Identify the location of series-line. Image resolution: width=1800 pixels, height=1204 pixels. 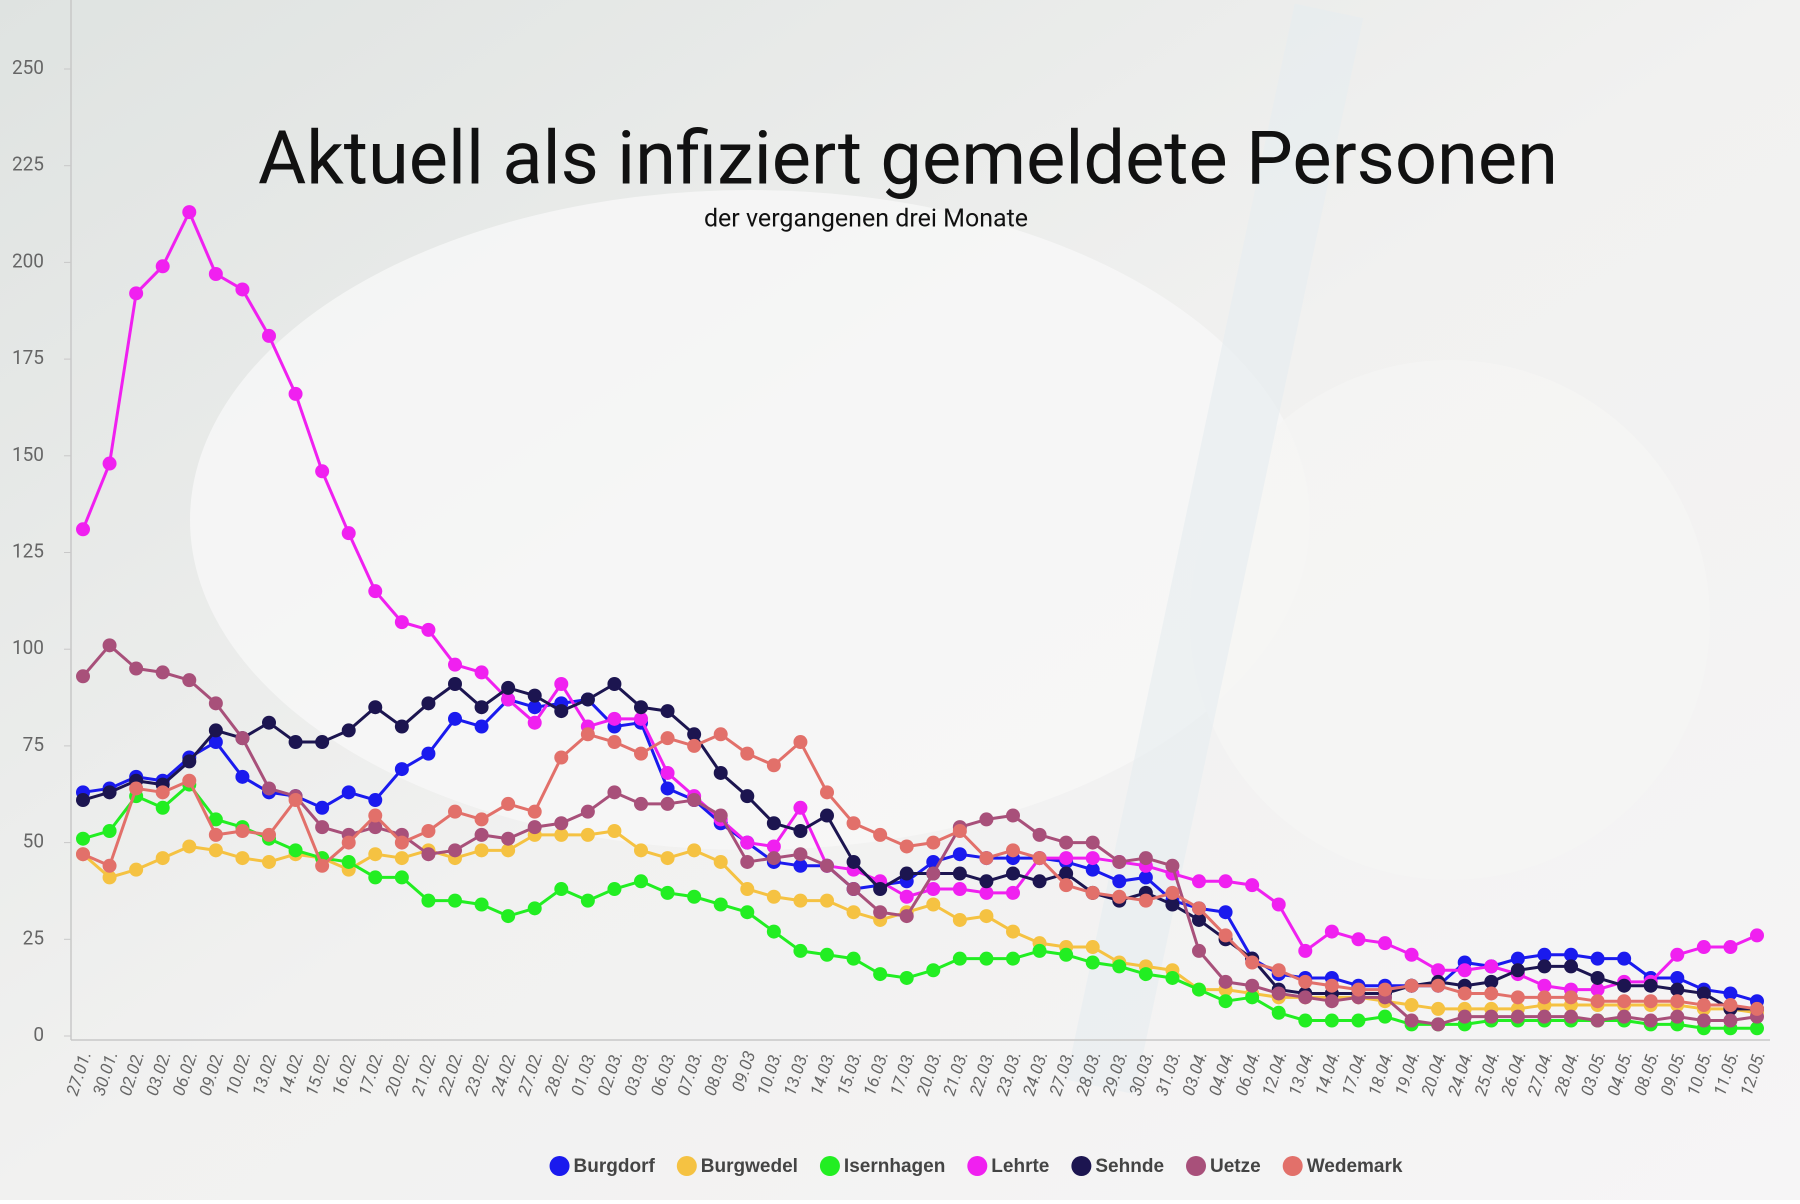
(920, 922).